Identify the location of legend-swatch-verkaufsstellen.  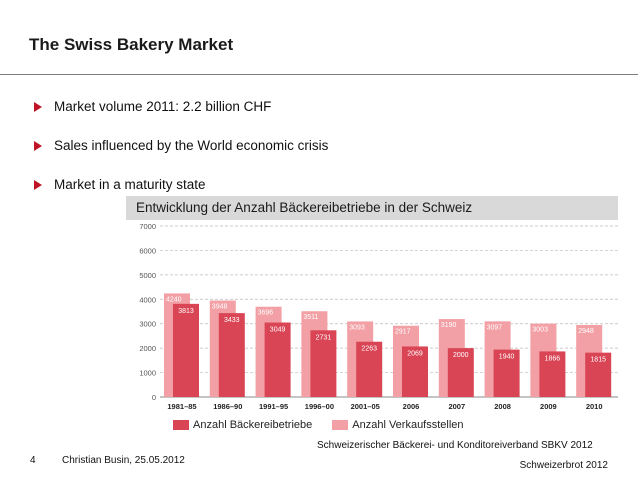
(340, 425).